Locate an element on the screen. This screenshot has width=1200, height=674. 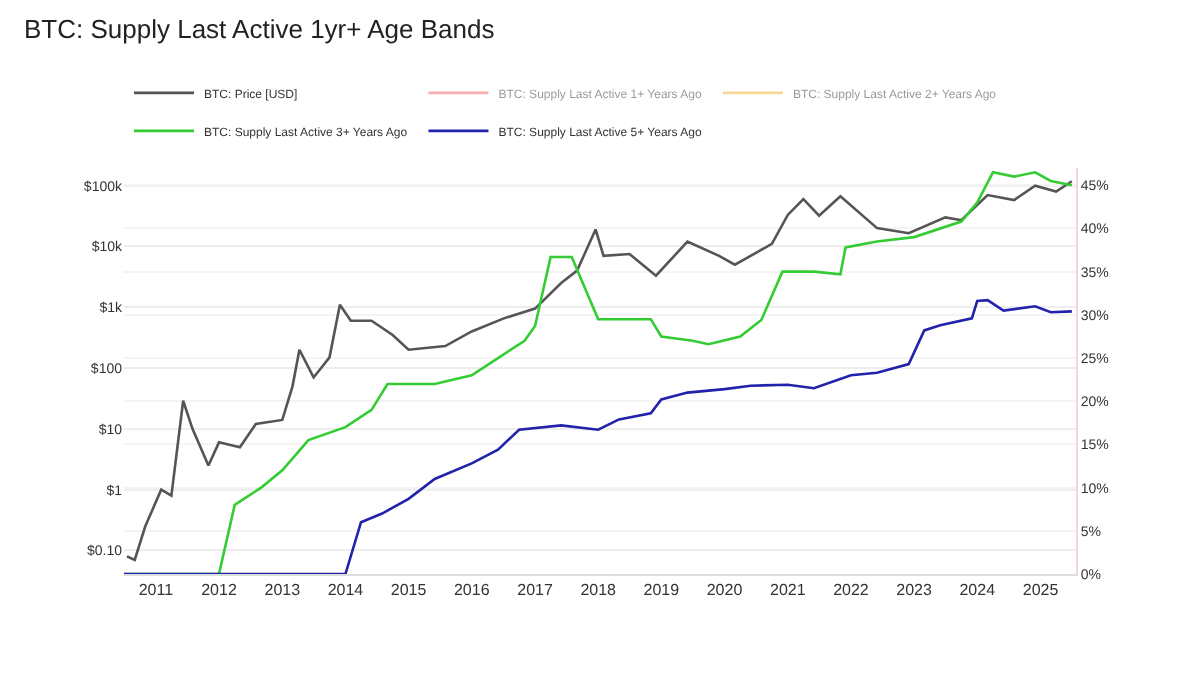
chart-title: BTC: Supply Last Active 1yr+ Age Bands is located at coordinates (260, 29).